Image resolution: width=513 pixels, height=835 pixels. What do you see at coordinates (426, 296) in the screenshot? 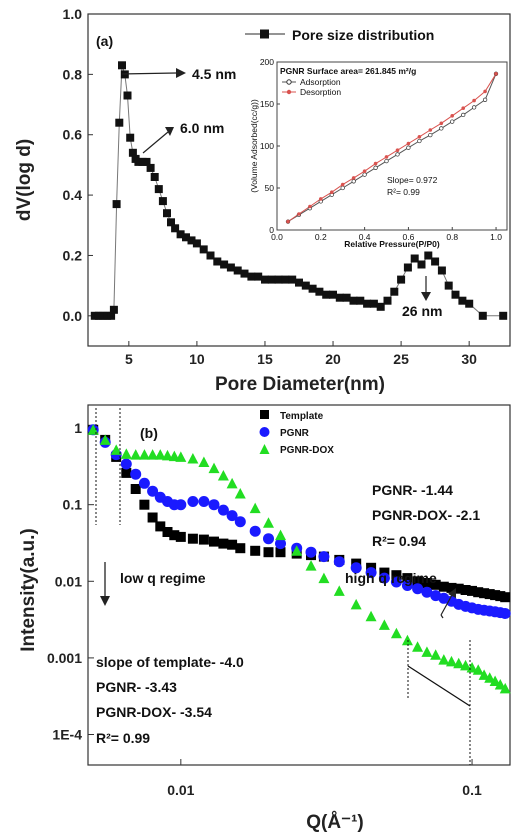
I see `arrow-26nm-head` at bounding box center [426, 296].